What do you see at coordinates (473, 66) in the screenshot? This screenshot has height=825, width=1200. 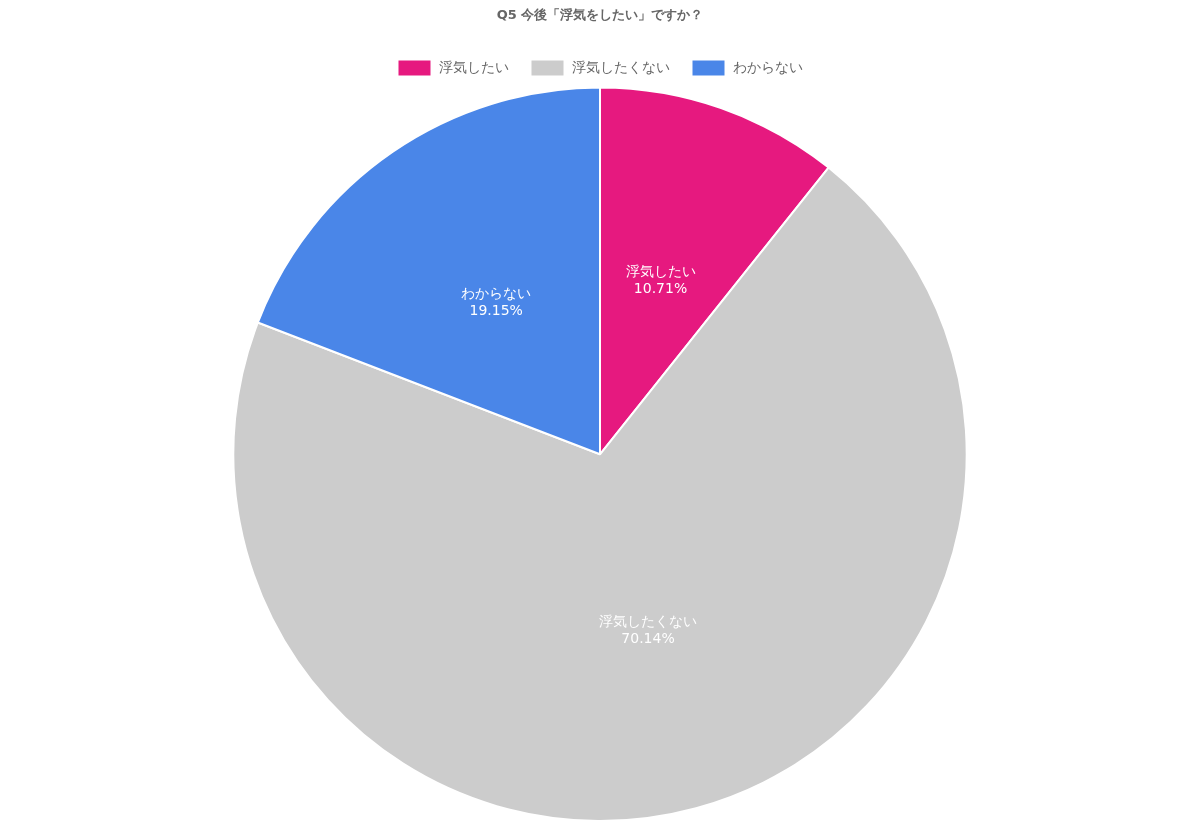 I see `legend-label: 浮気したい` at bounding box center [473, 66].